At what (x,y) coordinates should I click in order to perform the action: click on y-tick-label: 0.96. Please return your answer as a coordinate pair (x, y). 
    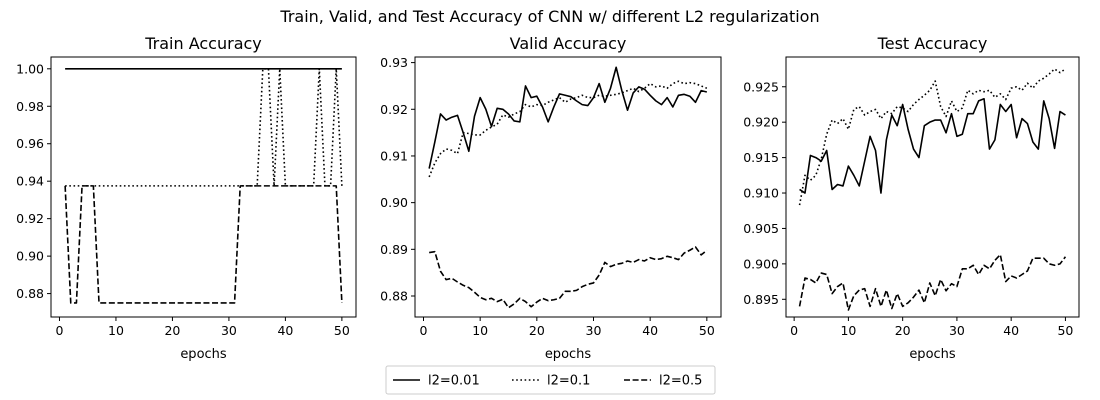
    Looking at the image, I should click on (30, 143).